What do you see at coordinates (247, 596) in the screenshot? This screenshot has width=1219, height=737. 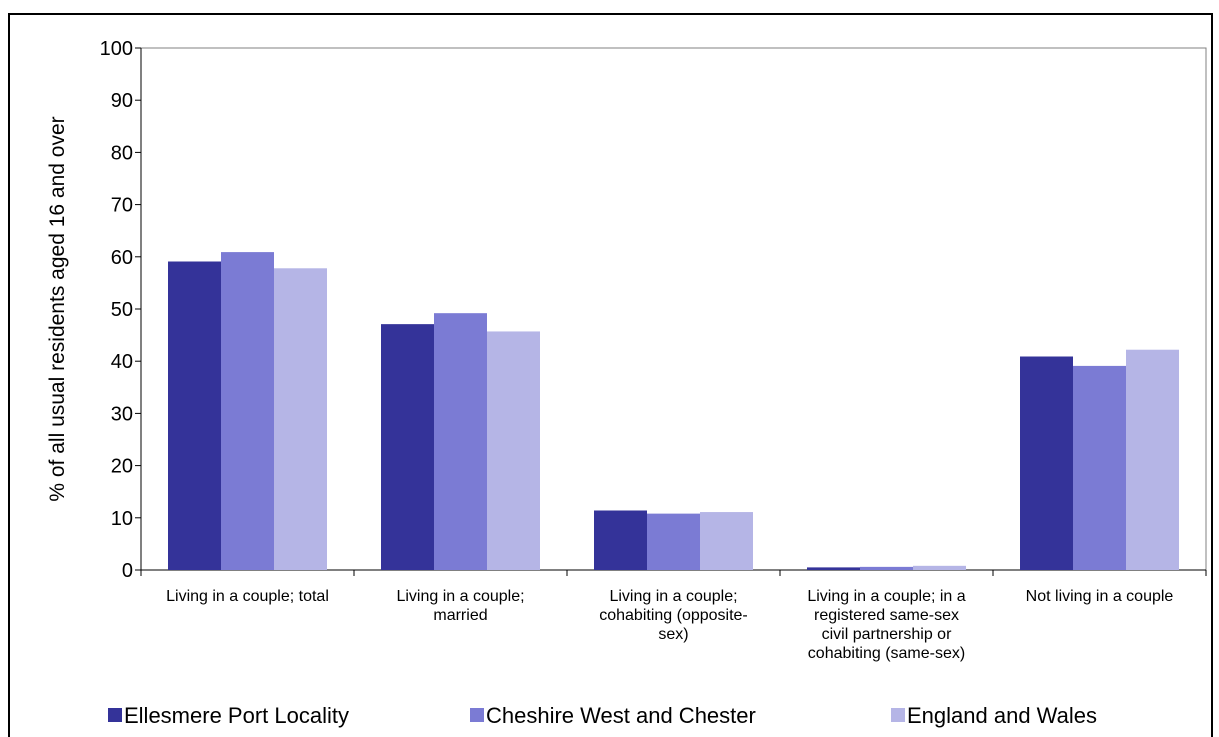 I see `x-category-label: Living in a couple; total` at bounding box center [247, 596].